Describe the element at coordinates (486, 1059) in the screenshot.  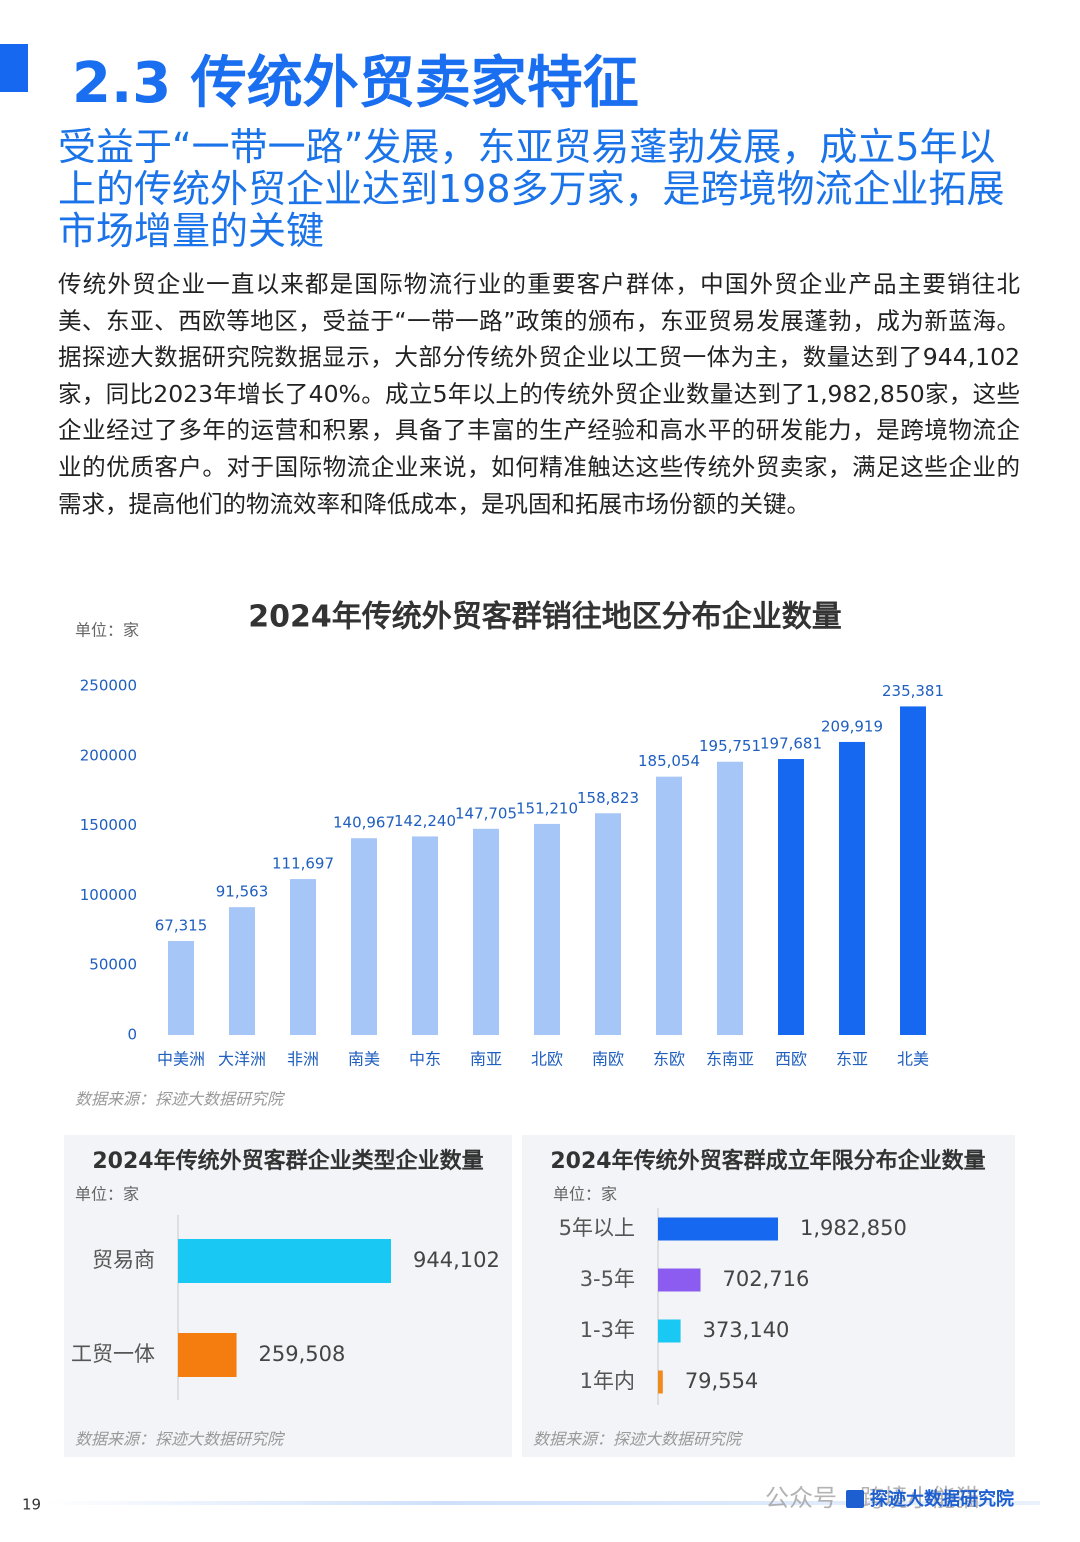
I see `x-tick-label: 南亚` at that location.